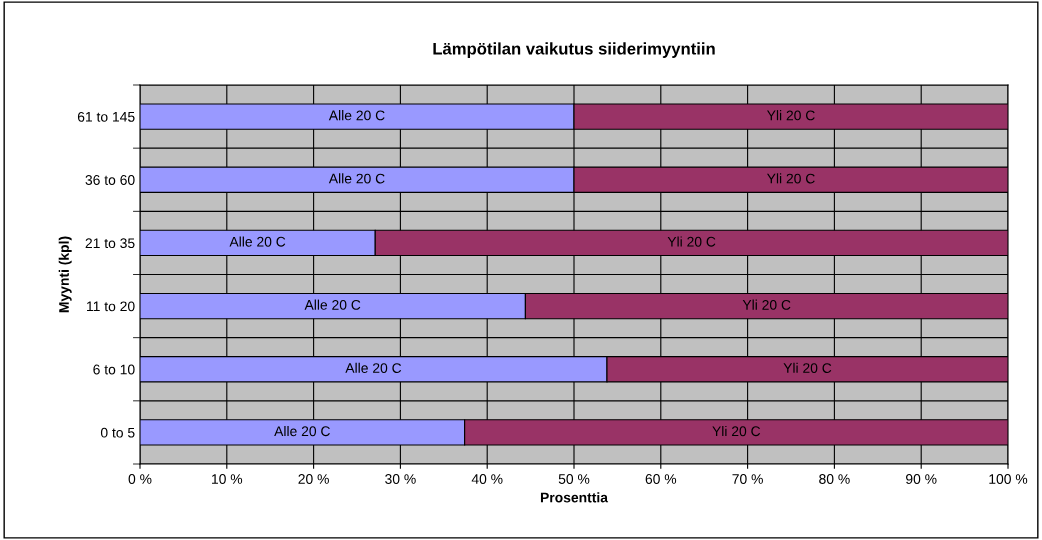  What do you see at coordinates (140, 479) in the screenshot?
I see `x-tick-label: 0 %` at bounding box center [140, 479].